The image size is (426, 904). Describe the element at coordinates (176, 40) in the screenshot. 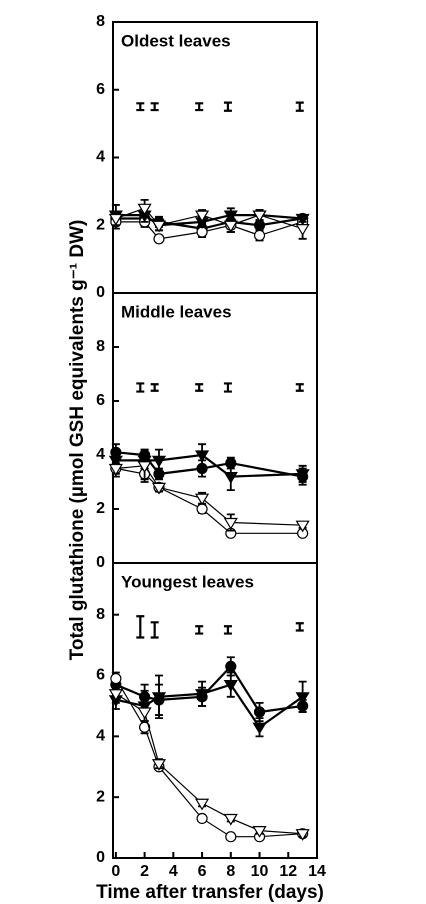

I see `panel-title: Oldest leaves` at that location.